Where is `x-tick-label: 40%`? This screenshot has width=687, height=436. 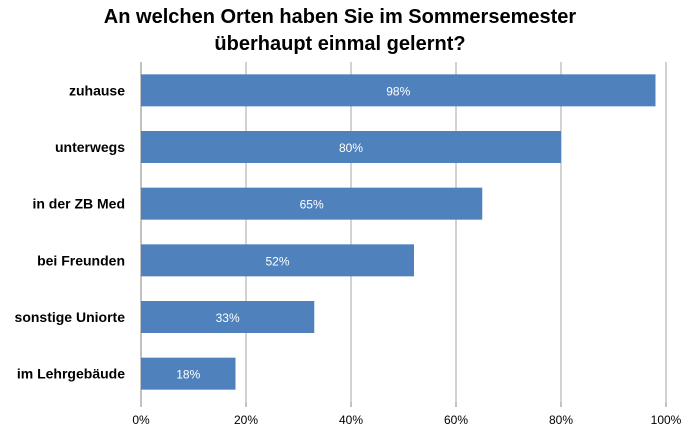 x-tick-label: 40% is located at coordinates (351, 420).